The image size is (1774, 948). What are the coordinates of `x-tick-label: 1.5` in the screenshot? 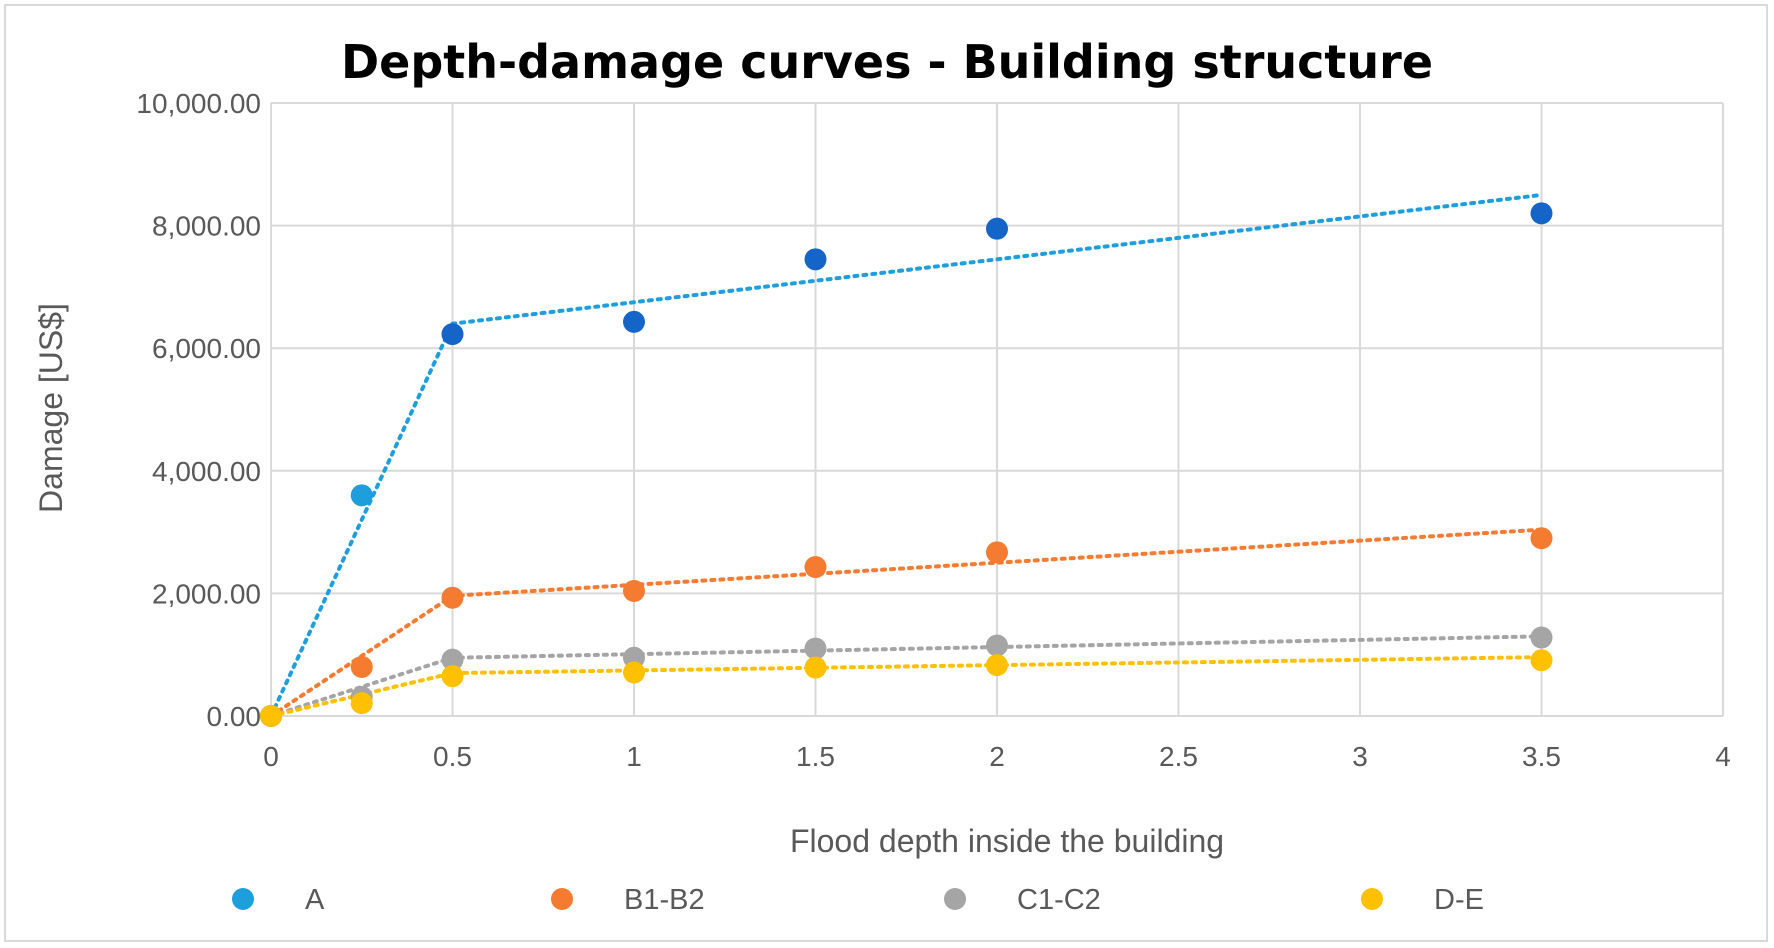 It's located at (815, 756).